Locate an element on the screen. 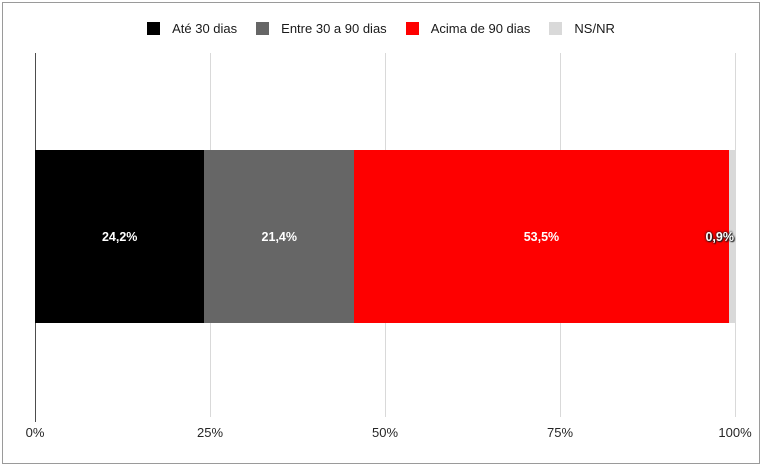  x-tick-label: 0% is located at coordinates (35, 432).